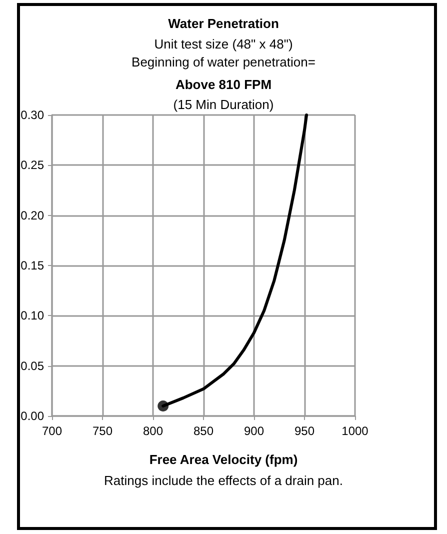  Describe the element at coordinates (223, 480) in the screenshot. I see `text: Ratings include the effects of a drain pan.` at that location.